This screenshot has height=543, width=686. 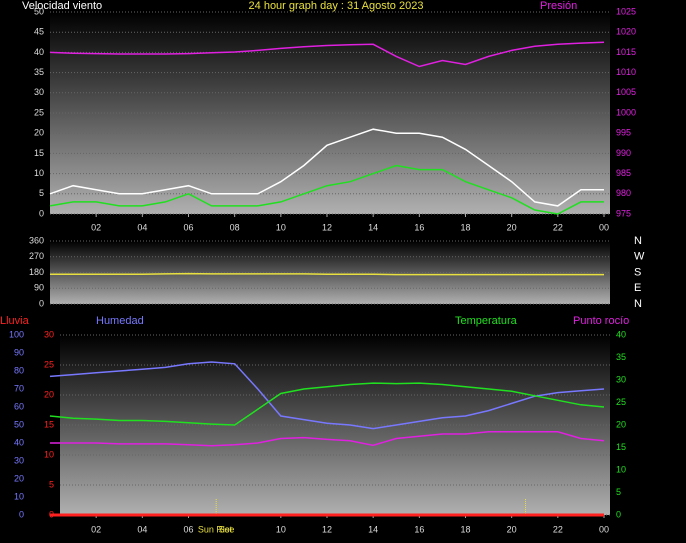 What do you see at coordinates (39, 11) in the screenshot?
I see `y-tick-label: 50` at bounding box center [39, 11].